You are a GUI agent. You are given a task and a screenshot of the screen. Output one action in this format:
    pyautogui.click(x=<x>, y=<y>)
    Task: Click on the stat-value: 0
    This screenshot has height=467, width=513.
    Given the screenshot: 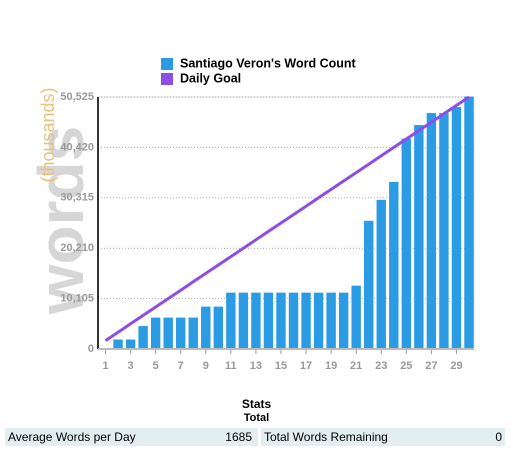 What is the action you would take?
    pyautogui.click(x=498, y=437)
    